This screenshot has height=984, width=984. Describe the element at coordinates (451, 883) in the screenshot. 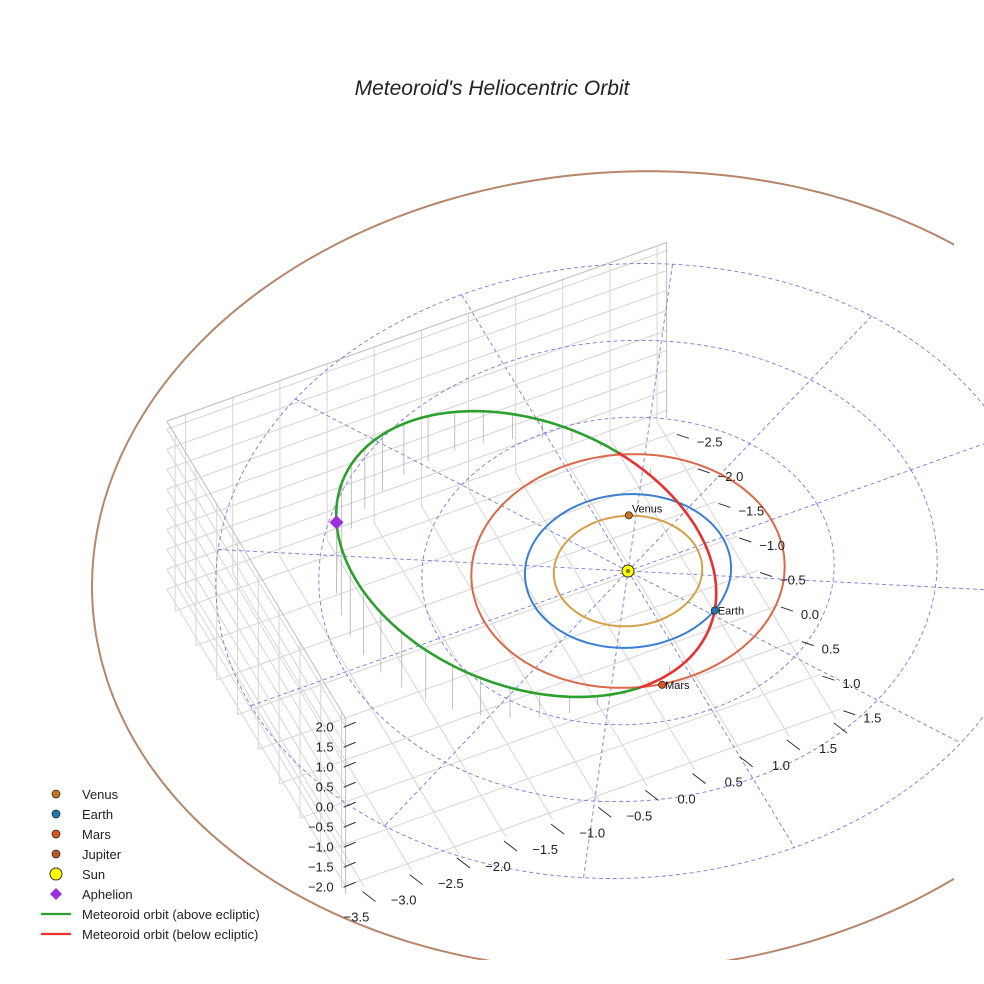

I see `x-tick-label: −2.5` at that location.